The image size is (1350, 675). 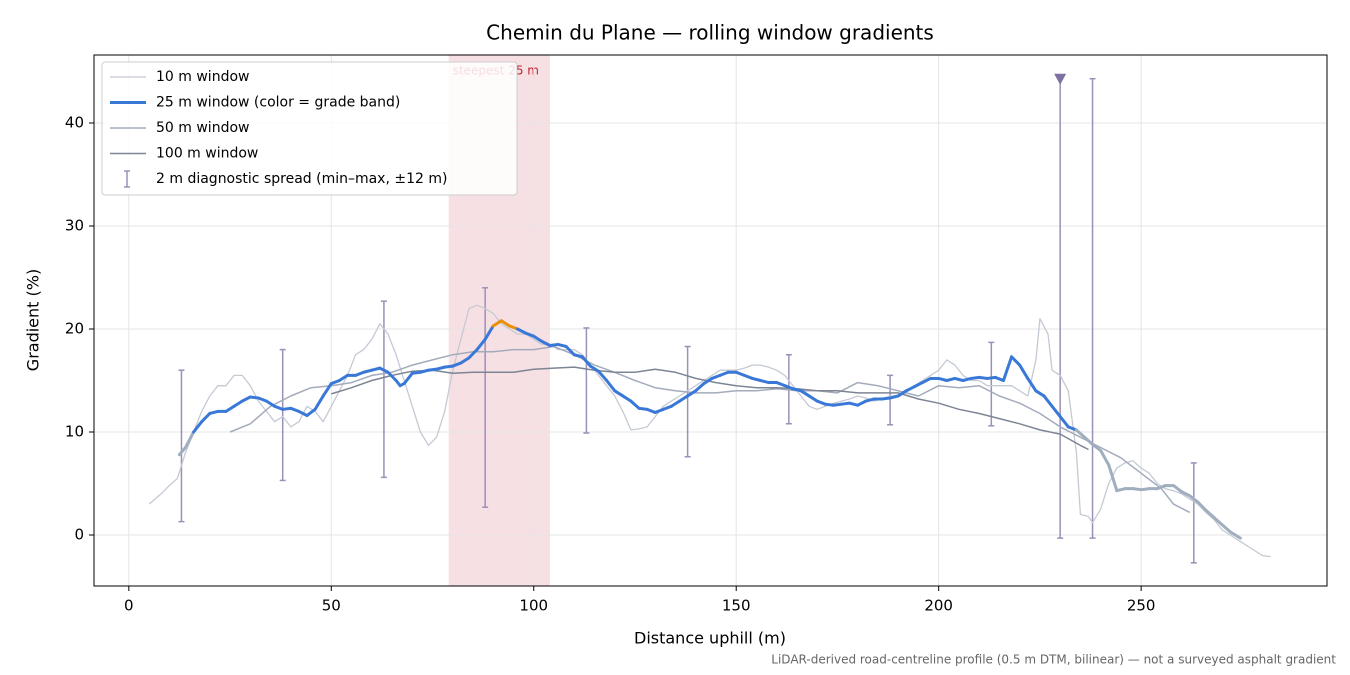 What do you see at coordinates (79, 535) in the screenshot?
I see `y-tick-label: 0` at bounding box center [79, 535].